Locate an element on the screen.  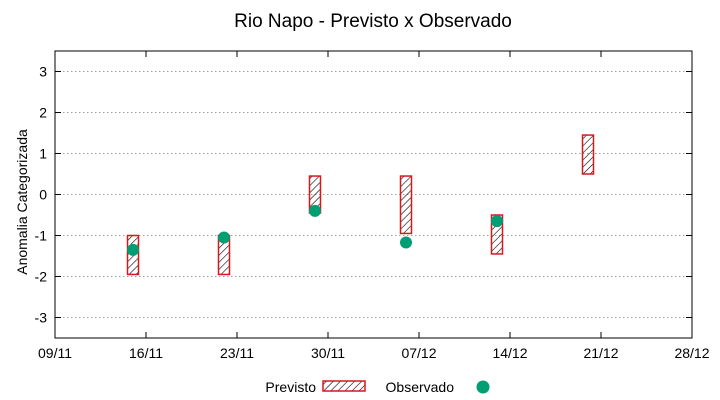
y-tick-label: -3 is located at coordinates (41, 318).